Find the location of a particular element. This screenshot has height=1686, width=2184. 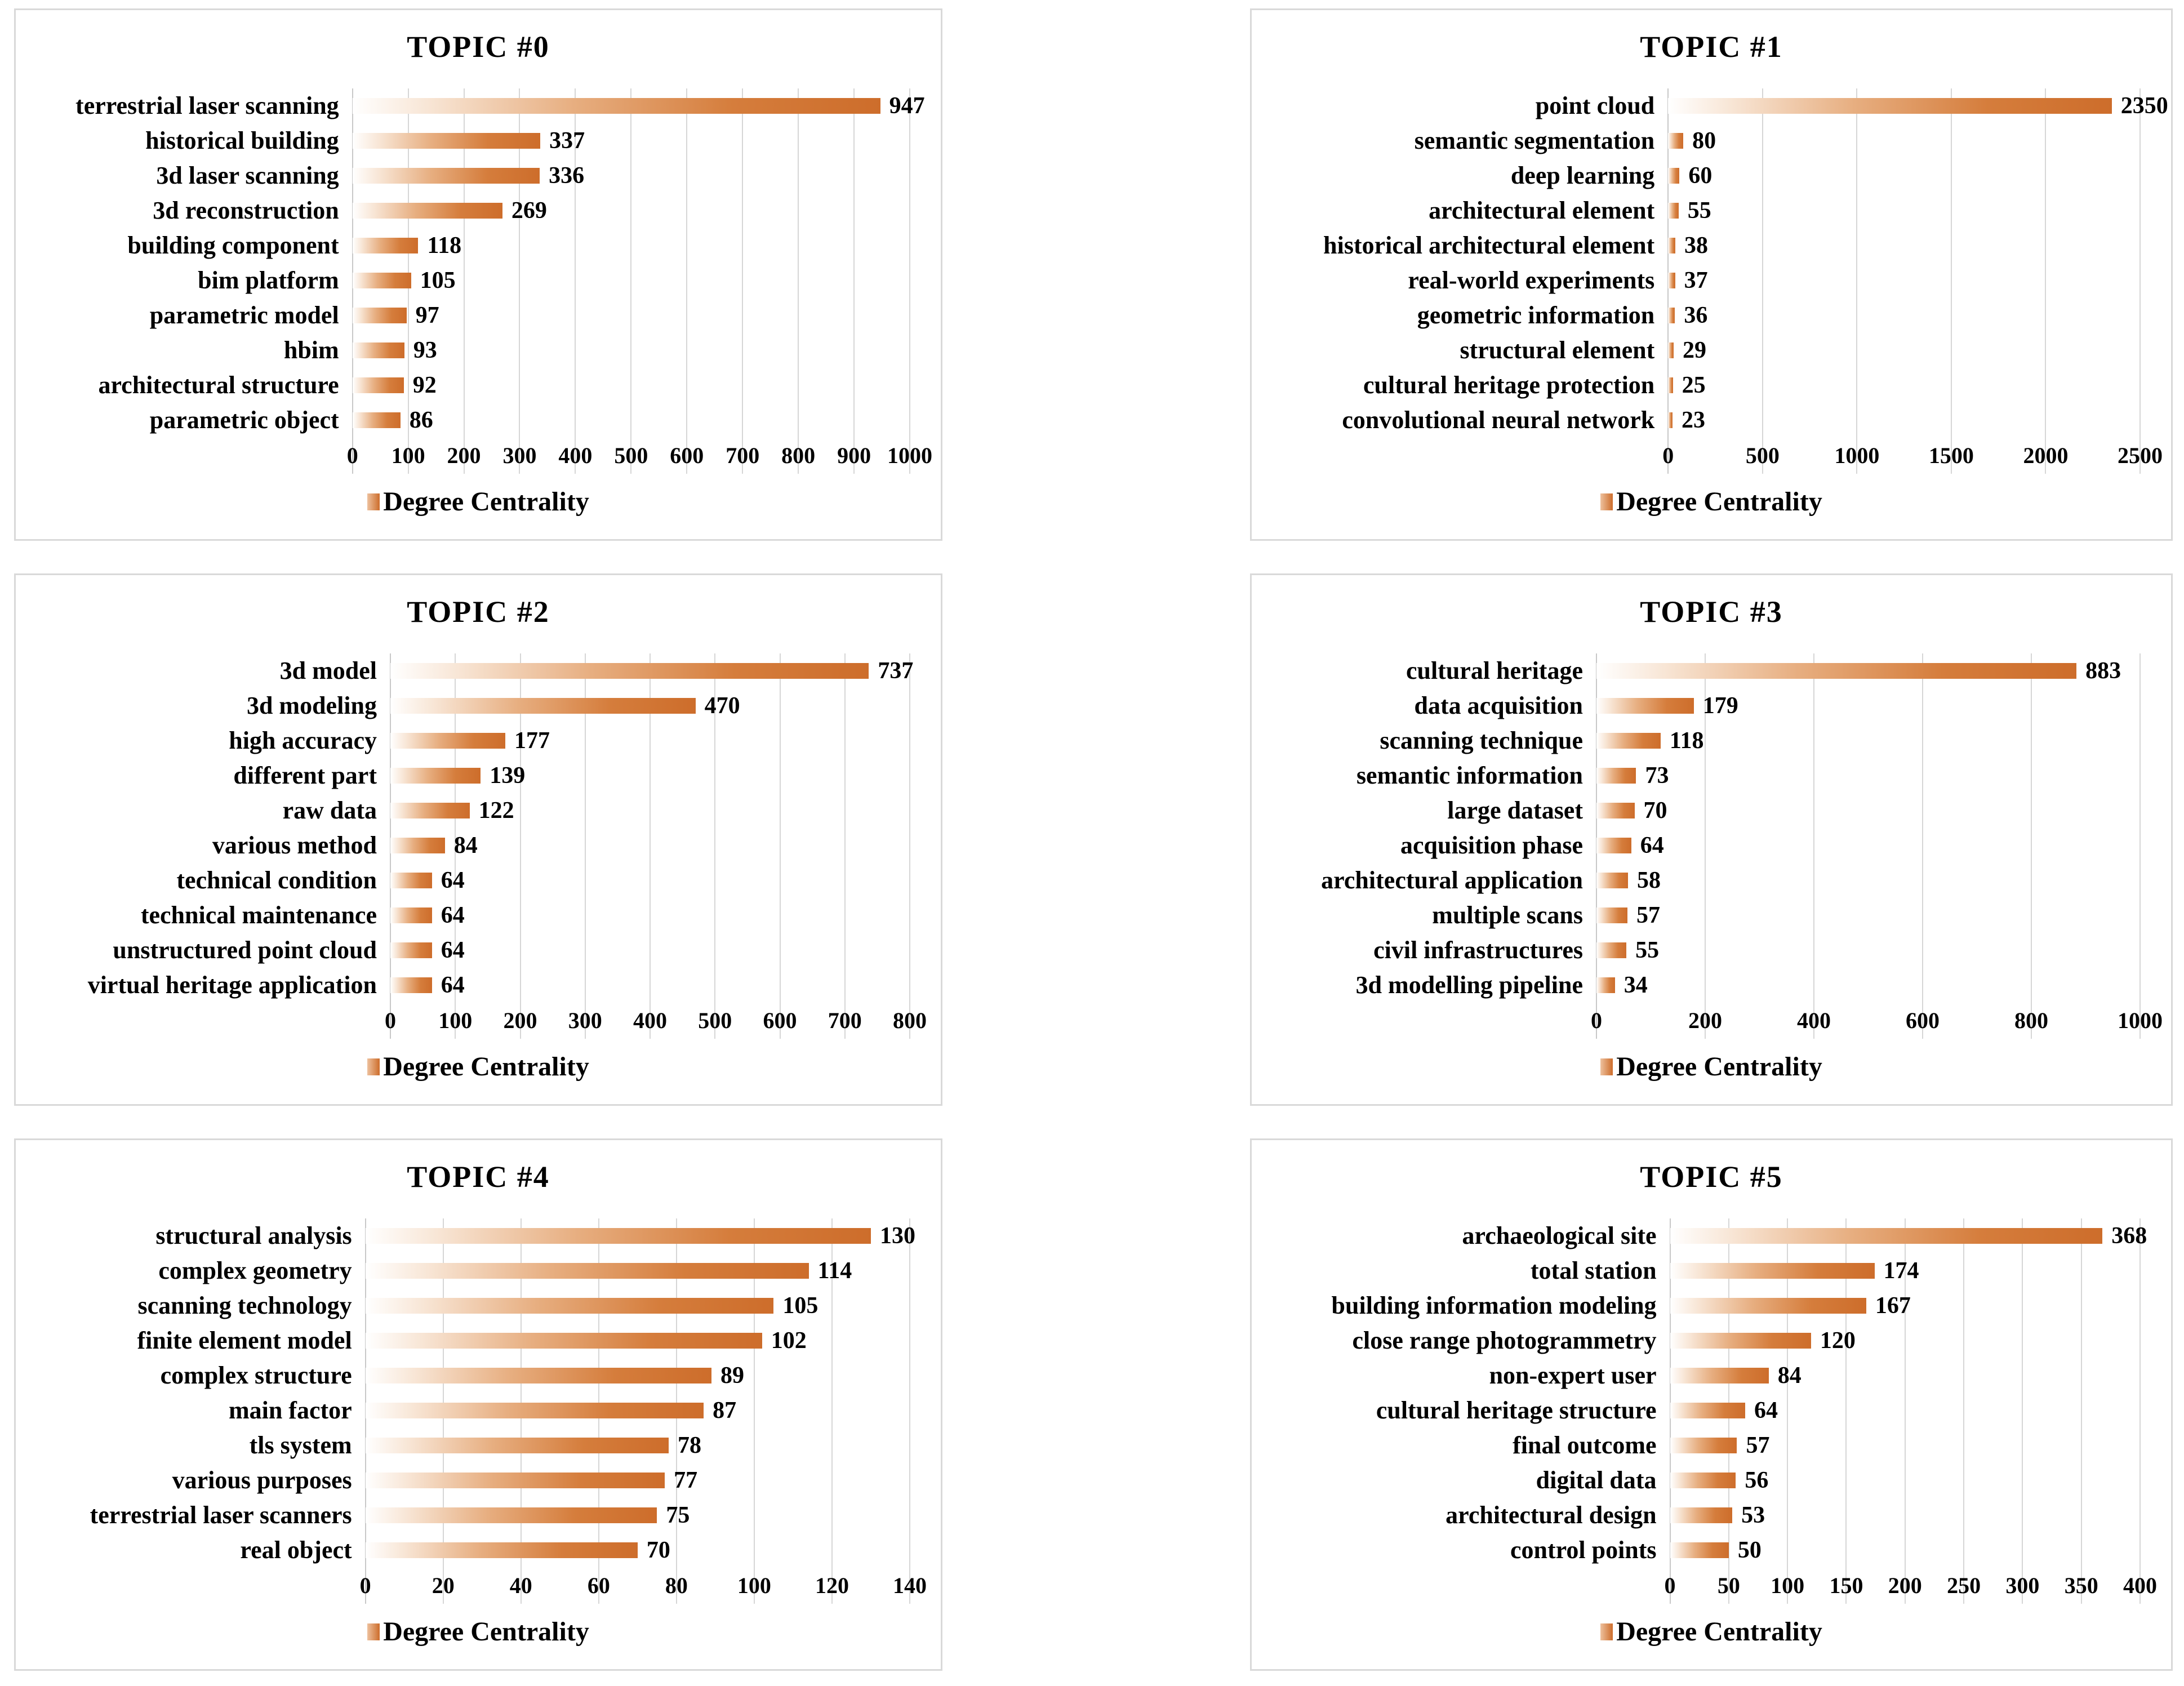

value-label: 105 is located at coordinates (800, 1306).